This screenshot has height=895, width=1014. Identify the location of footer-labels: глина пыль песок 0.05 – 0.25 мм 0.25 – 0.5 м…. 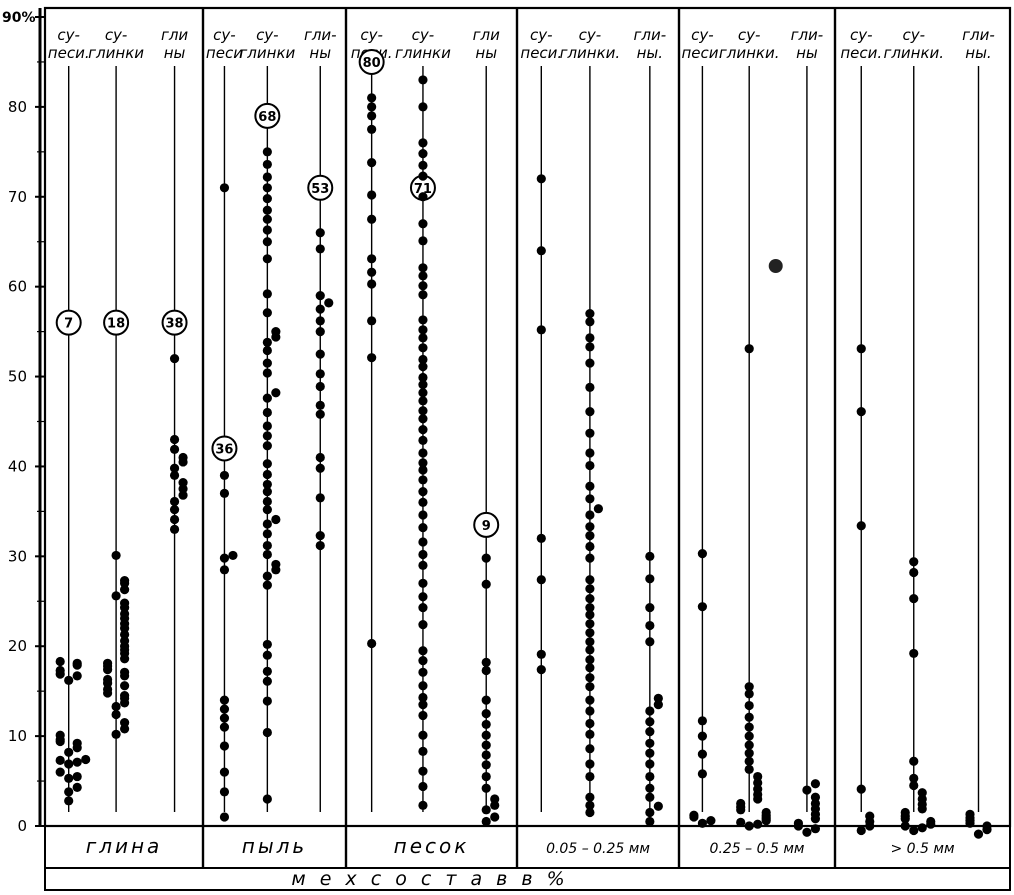
(520, 862).